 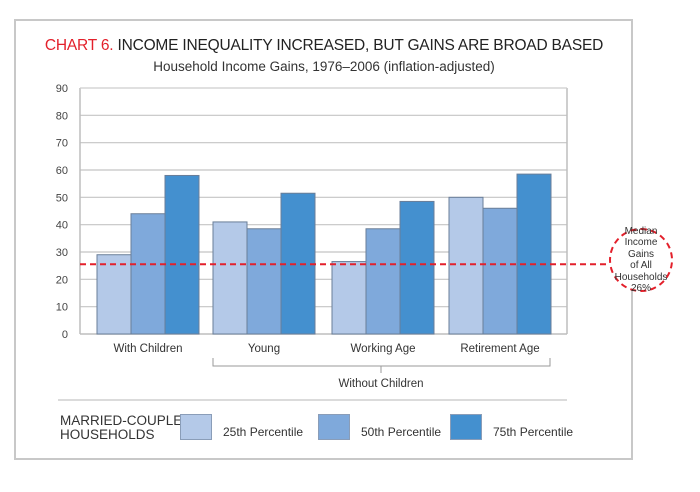 I want to click on y-tick-label: 30, so click(x=62, y=253).